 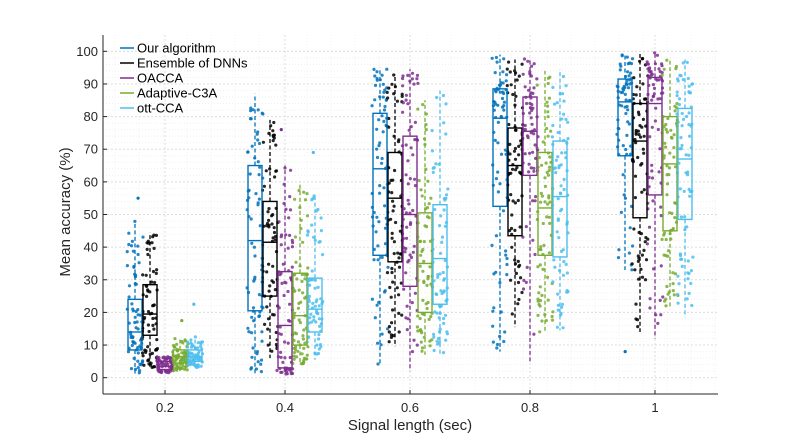 What do you see at coordinates (169, 93) in the screenshot?
I see `legend-item: Adaptive-C3A` at bounding box center [169, 93].